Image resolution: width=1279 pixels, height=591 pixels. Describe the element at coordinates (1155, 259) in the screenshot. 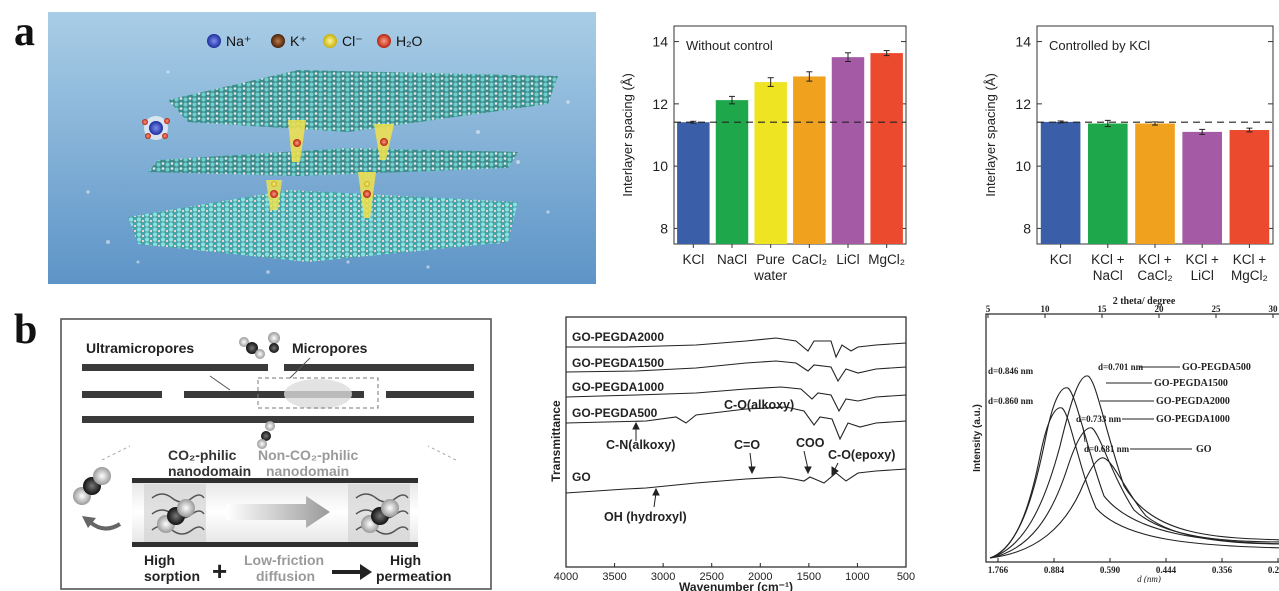

I see `bar2-category-label-2-0: KCl +` at that location.